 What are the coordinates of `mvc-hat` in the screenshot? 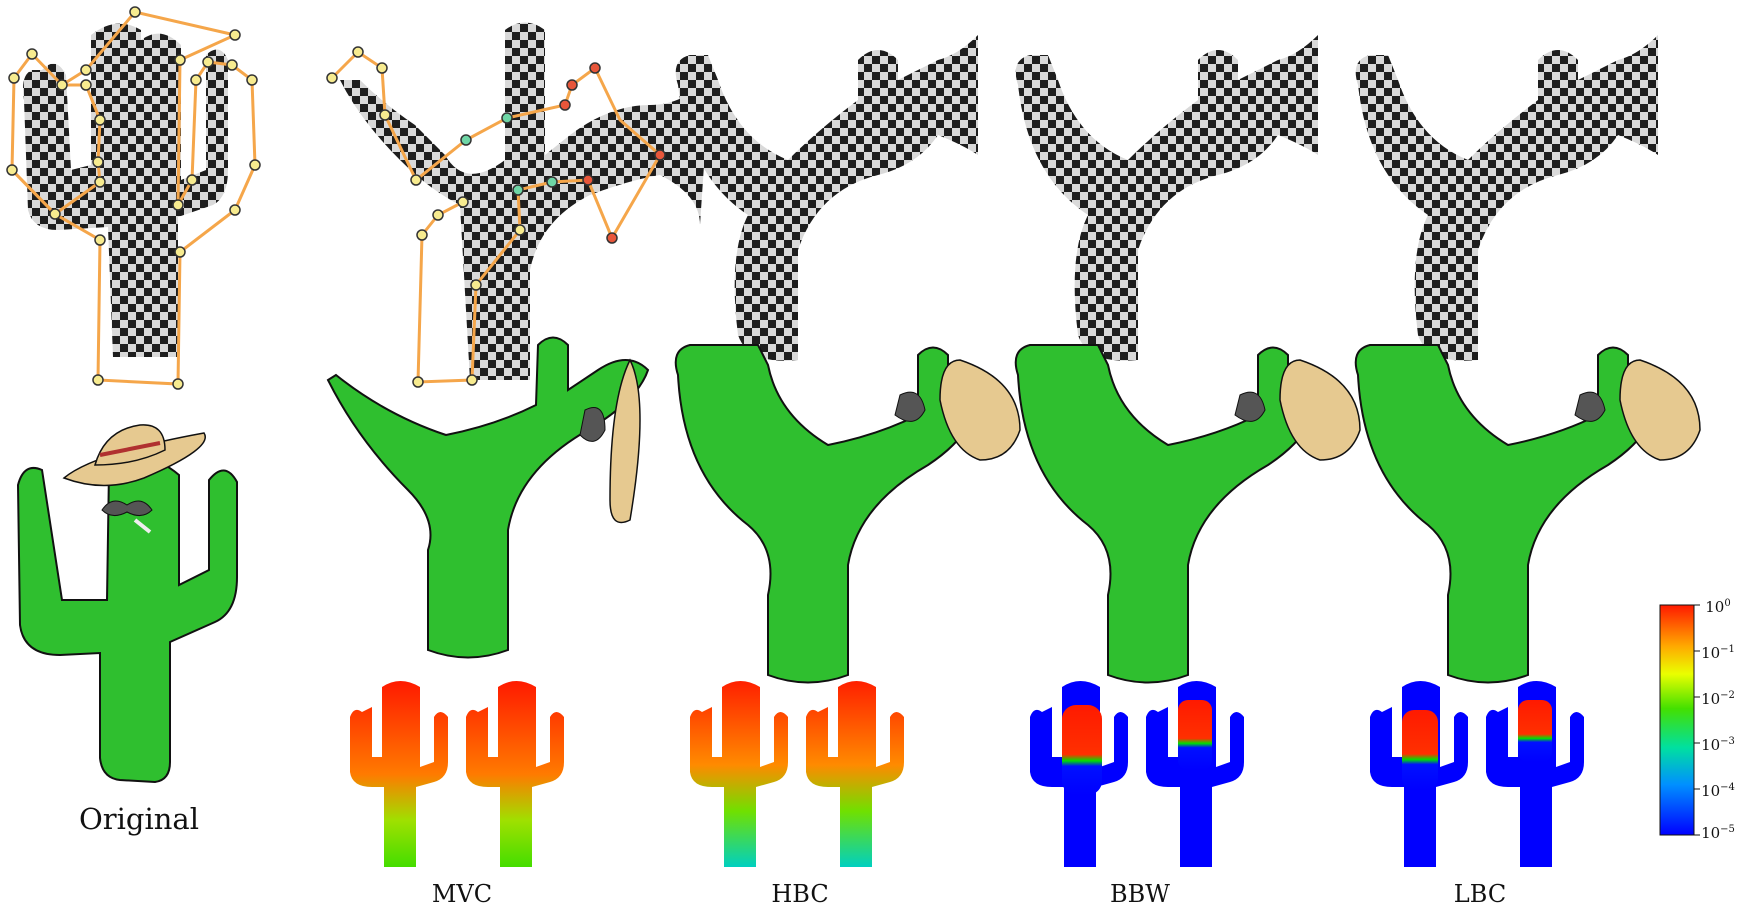 It's located at (625, 441).